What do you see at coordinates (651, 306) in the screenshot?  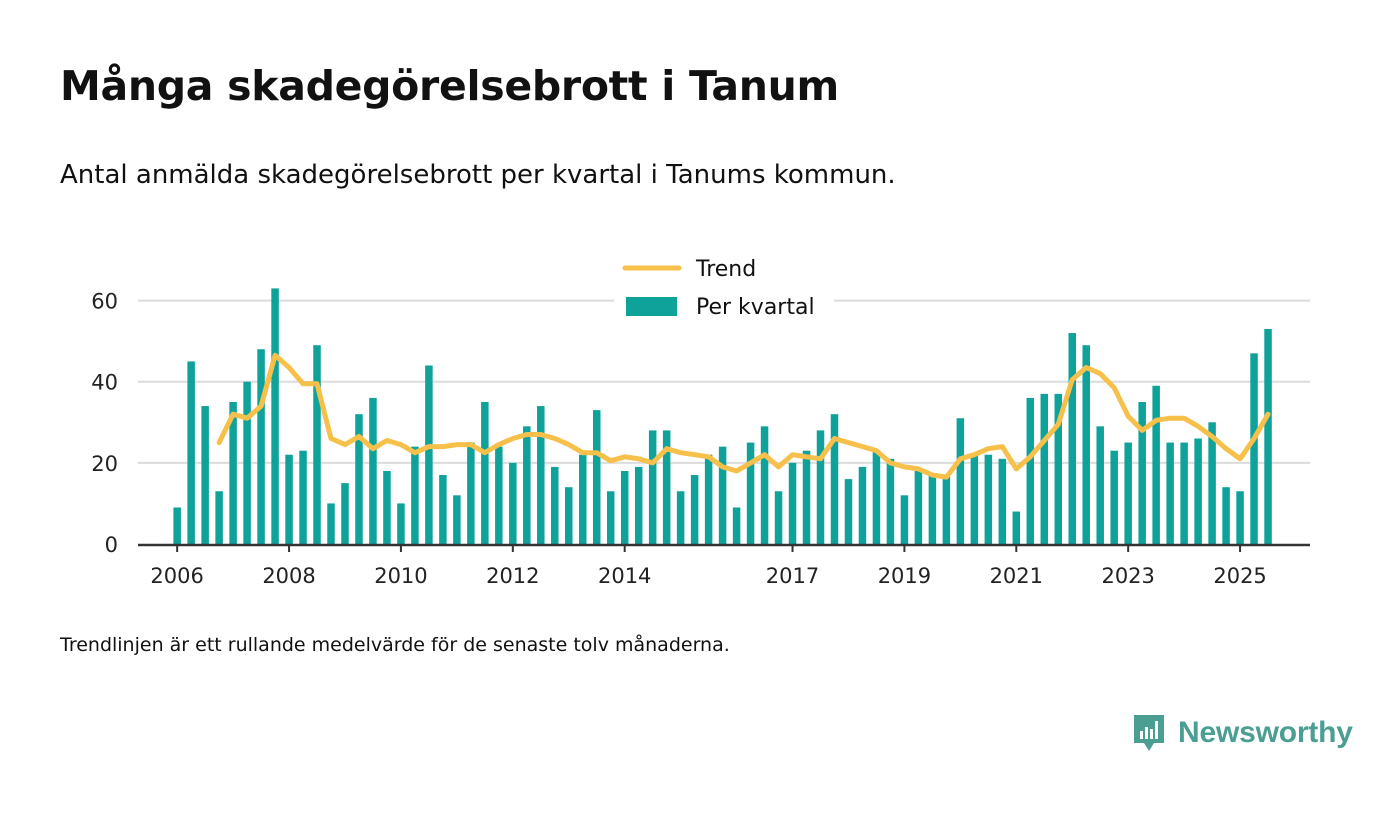 I see `legend-bar-swatch` at bounding box center [651, 306].